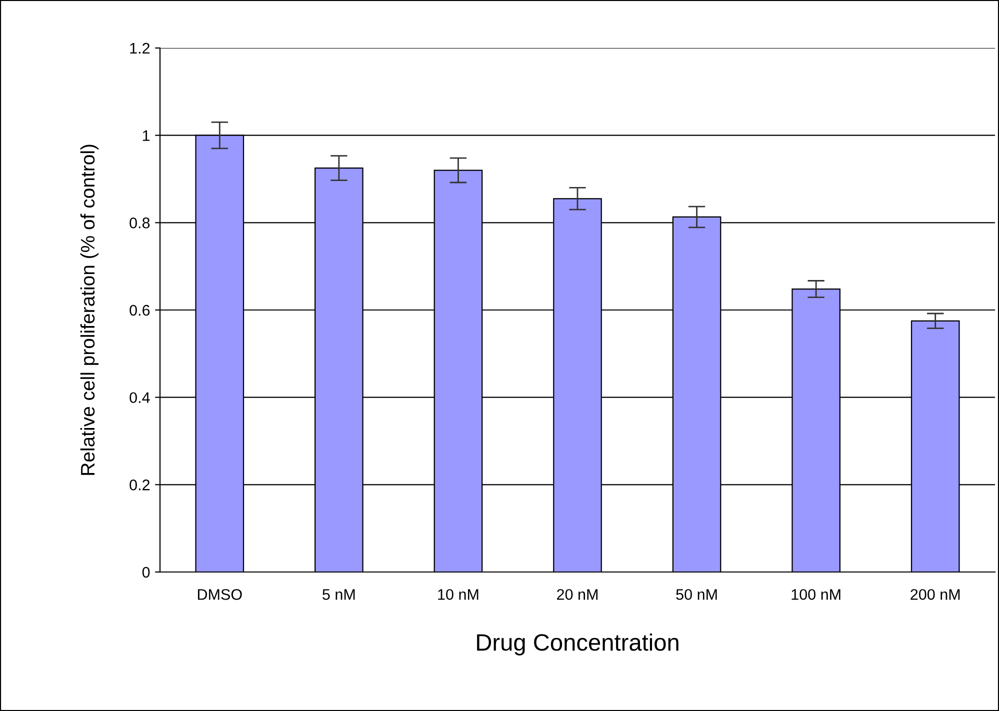  What do you see at coordinates (140, 48) in the screenshot?
I see `y-tick-label: 1.2` at bounding box center [140, 48].